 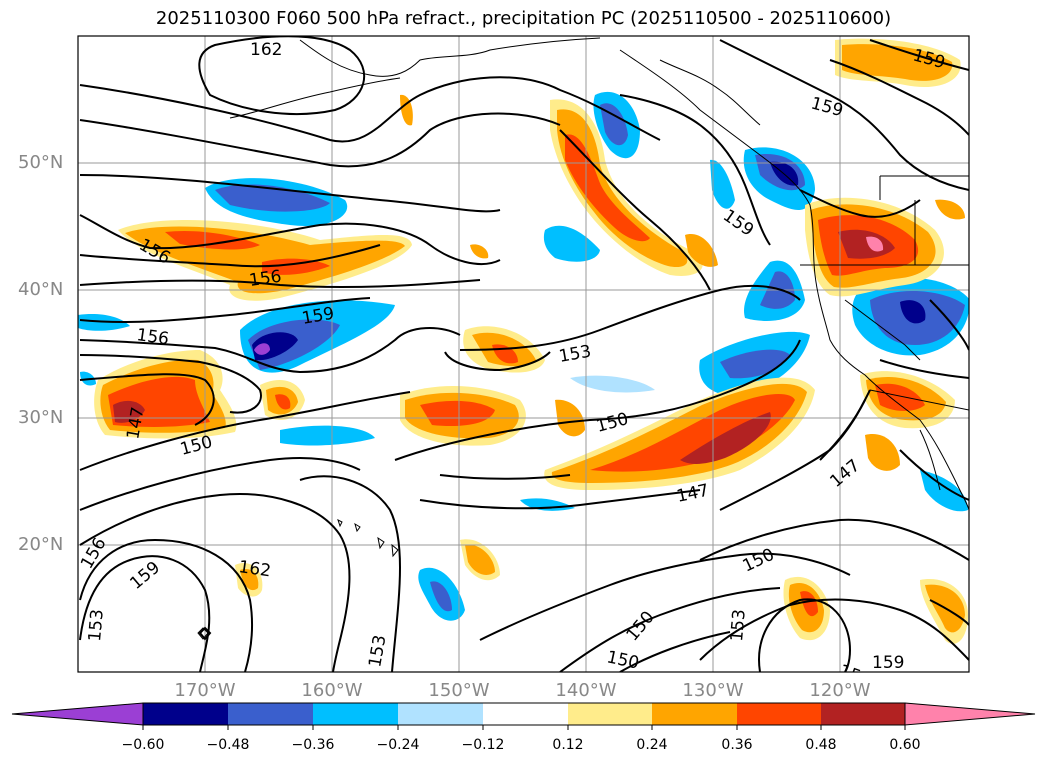 What do you see at coordinates (332, 690) in the screenshot?
I see `lon-label: 160°W` at bounding box center [332, 690].